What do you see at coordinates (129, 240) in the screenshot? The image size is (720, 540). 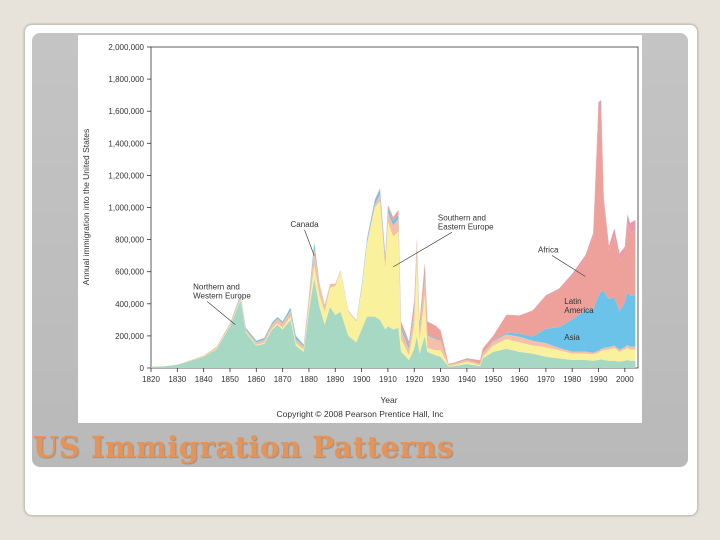 I see `y-tick-label: 800,000` at bounding box center [129, 240].